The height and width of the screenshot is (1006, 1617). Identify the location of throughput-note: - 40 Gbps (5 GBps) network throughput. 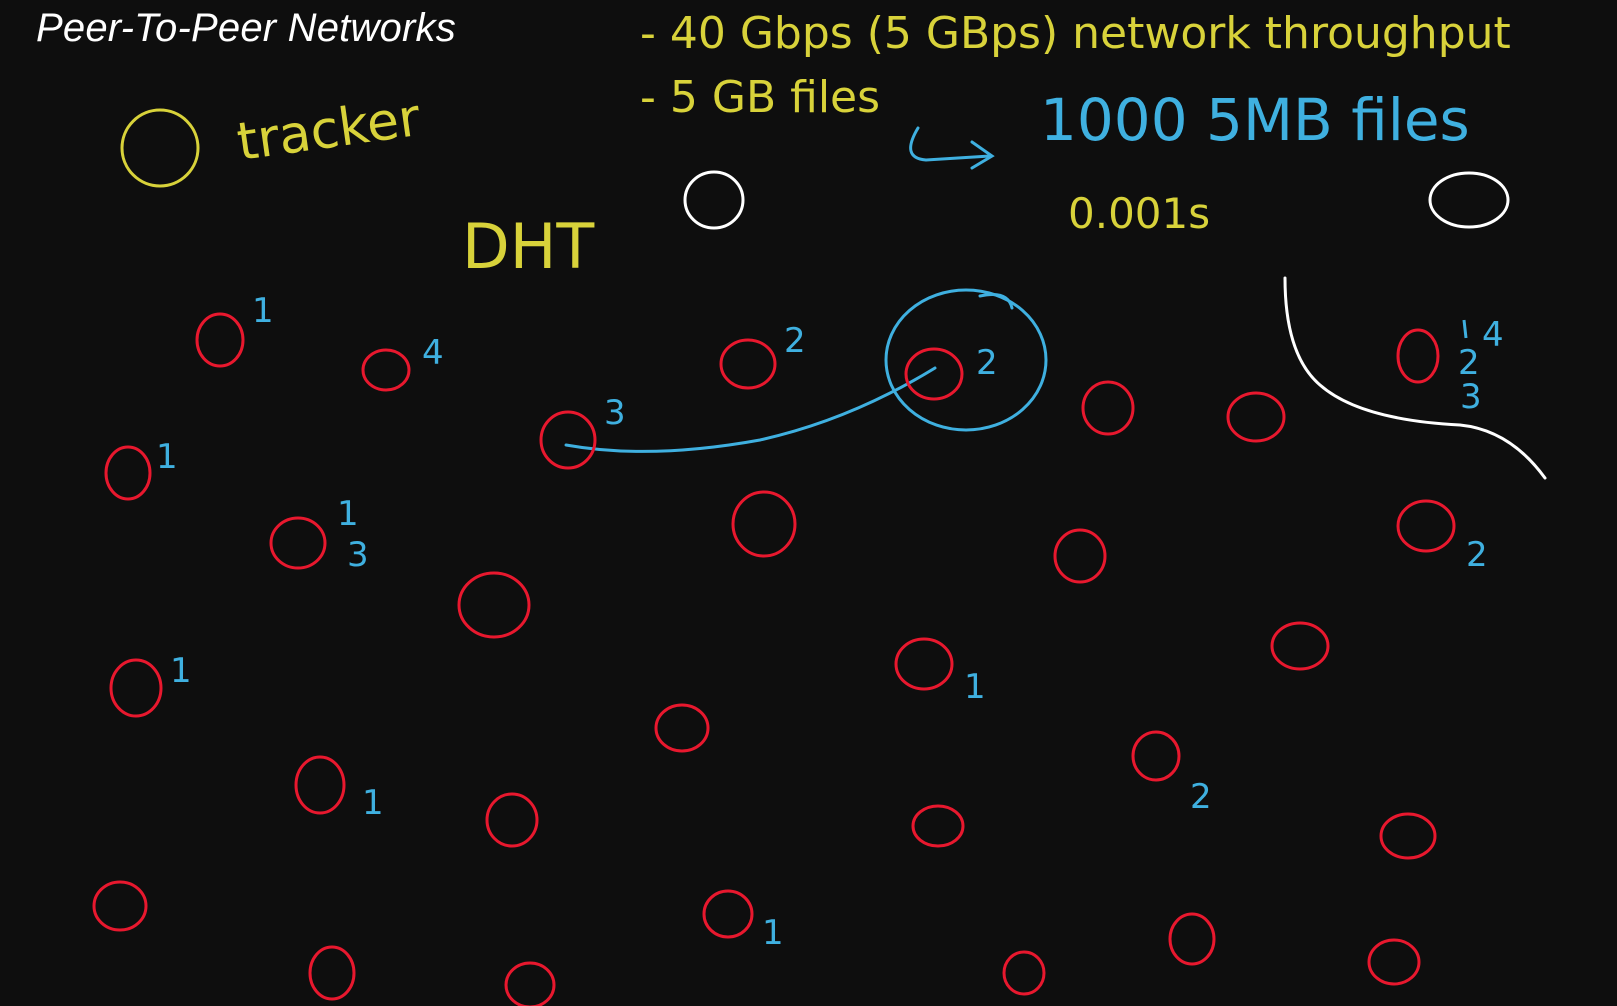
(1075, 33).